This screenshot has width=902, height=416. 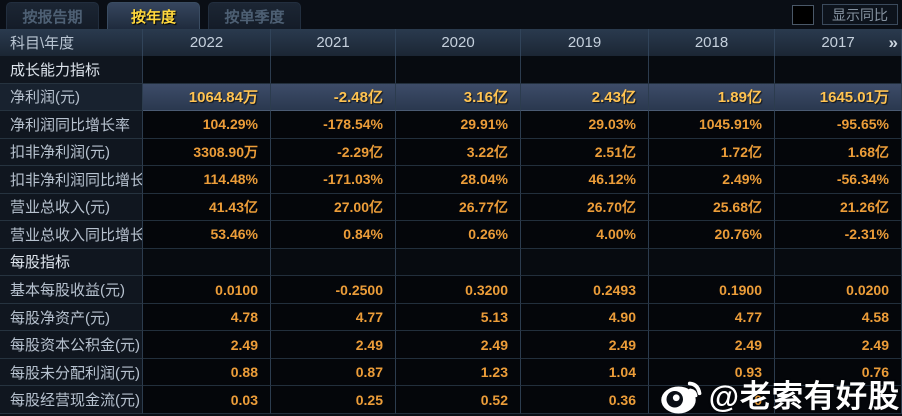 I want to click on show-yoy-button: 显示同比, so click(x=860, y=14).